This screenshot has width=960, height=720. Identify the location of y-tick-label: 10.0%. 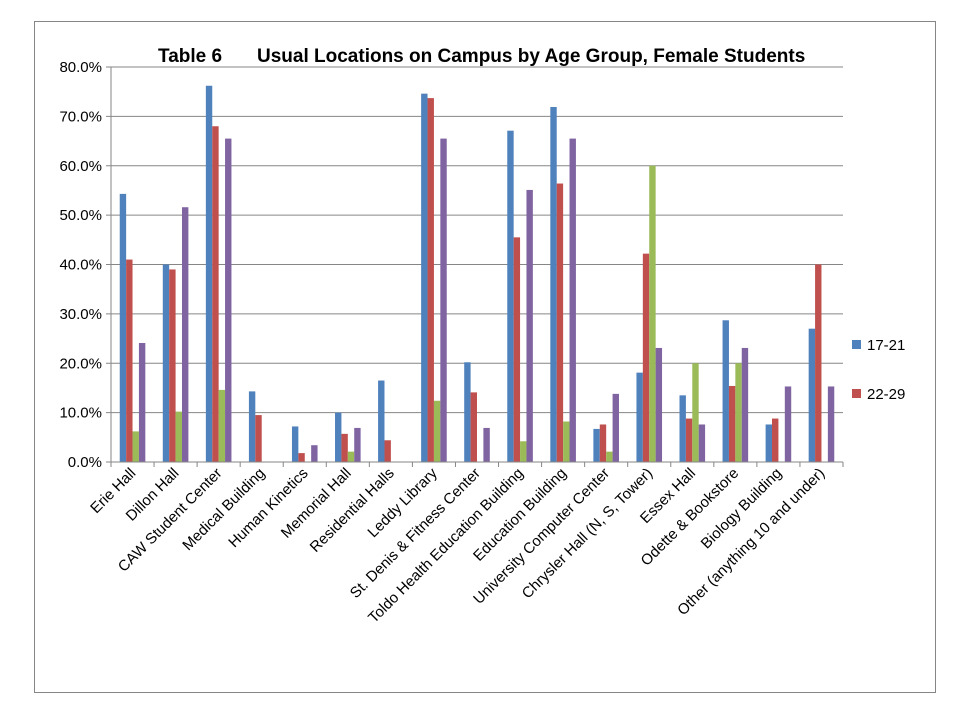
(80, 413).